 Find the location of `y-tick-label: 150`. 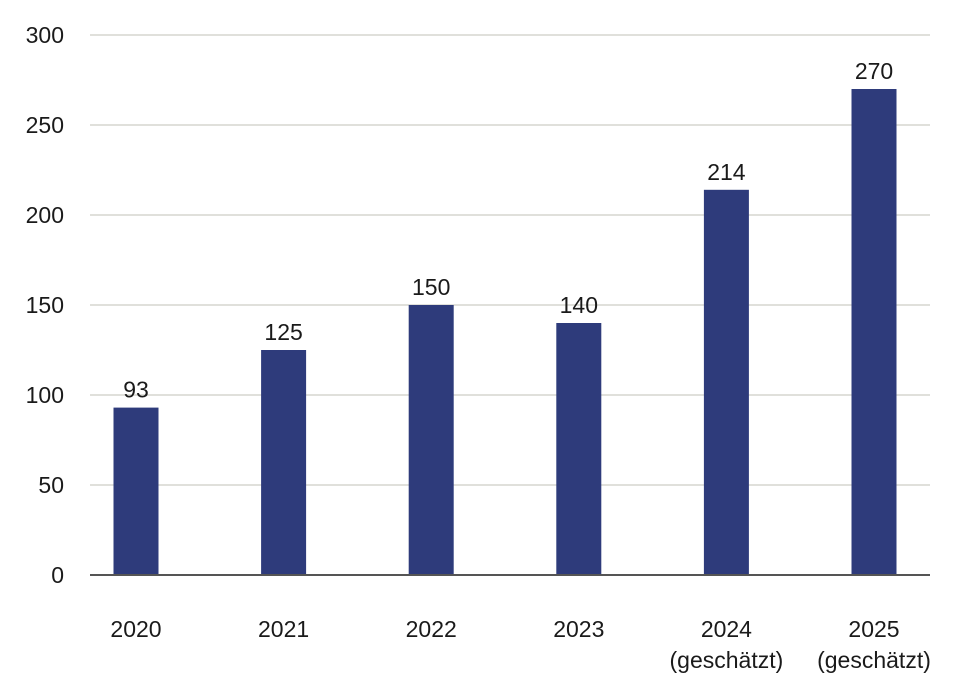

y-tick-label: 150 is located at coordinates (45, 305).